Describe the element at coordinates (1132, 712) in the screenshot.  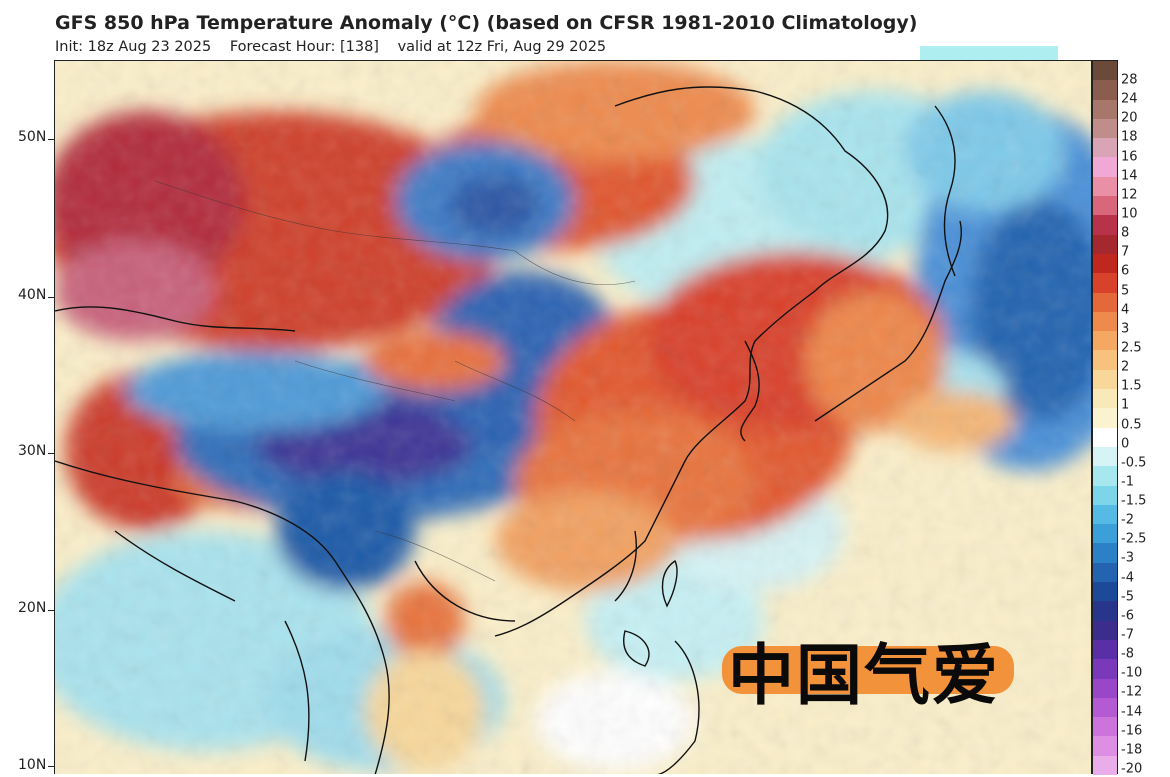
I see `colorbar-label: -14` at that location.